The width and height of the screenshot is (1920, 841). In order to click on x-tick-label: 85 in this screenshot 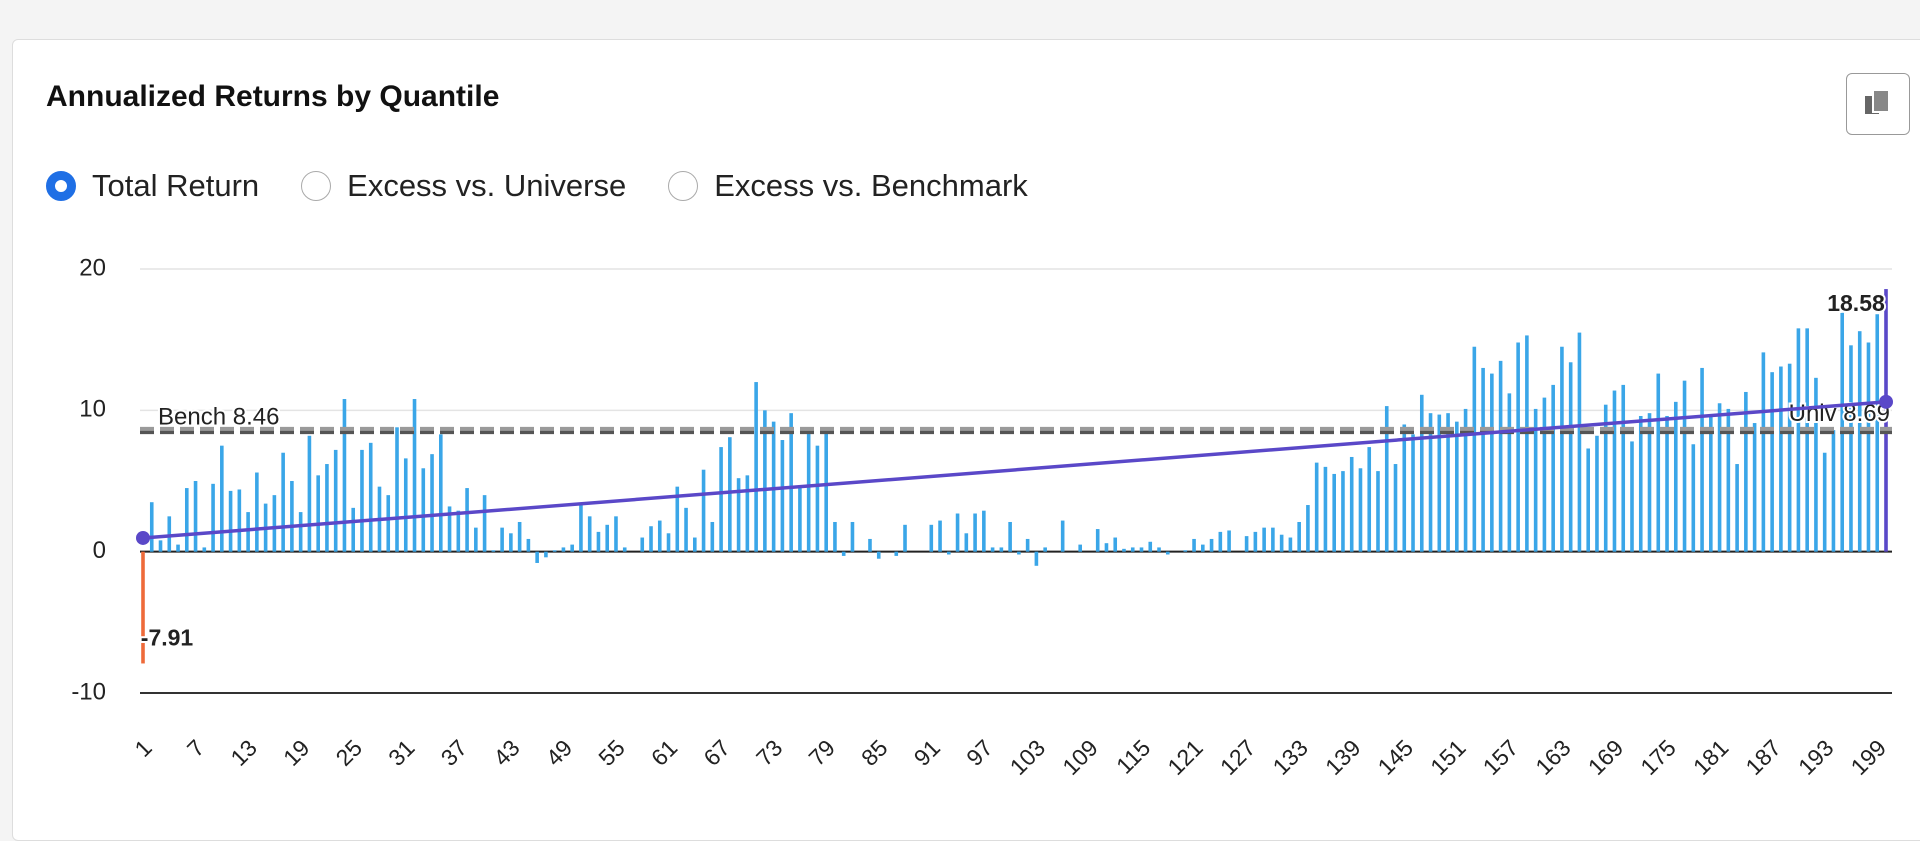, I will do `click(874, 752)`.